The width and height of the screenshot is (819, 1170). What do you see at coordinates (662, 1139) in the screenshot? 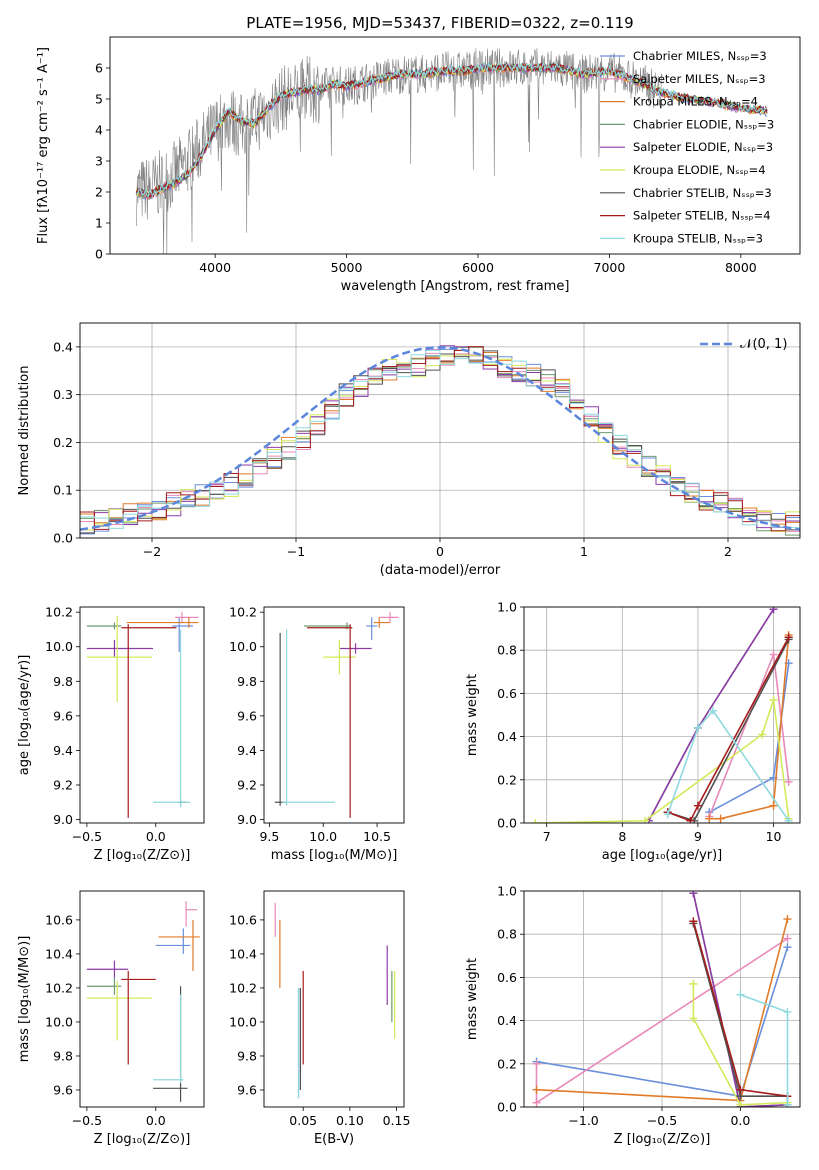
I see `x-axis-label: Z [log₁₀(Z/Z⊙)]` at bounding box center [662, 1139].